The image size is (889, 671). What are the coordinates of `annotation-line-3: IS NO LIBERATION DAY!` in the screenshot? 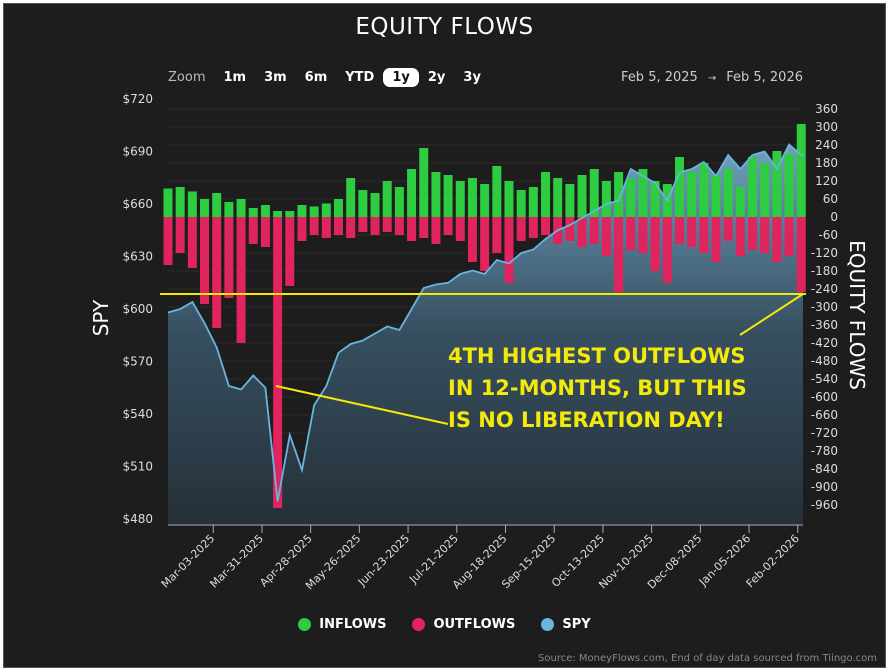 It's located at (586, 420).